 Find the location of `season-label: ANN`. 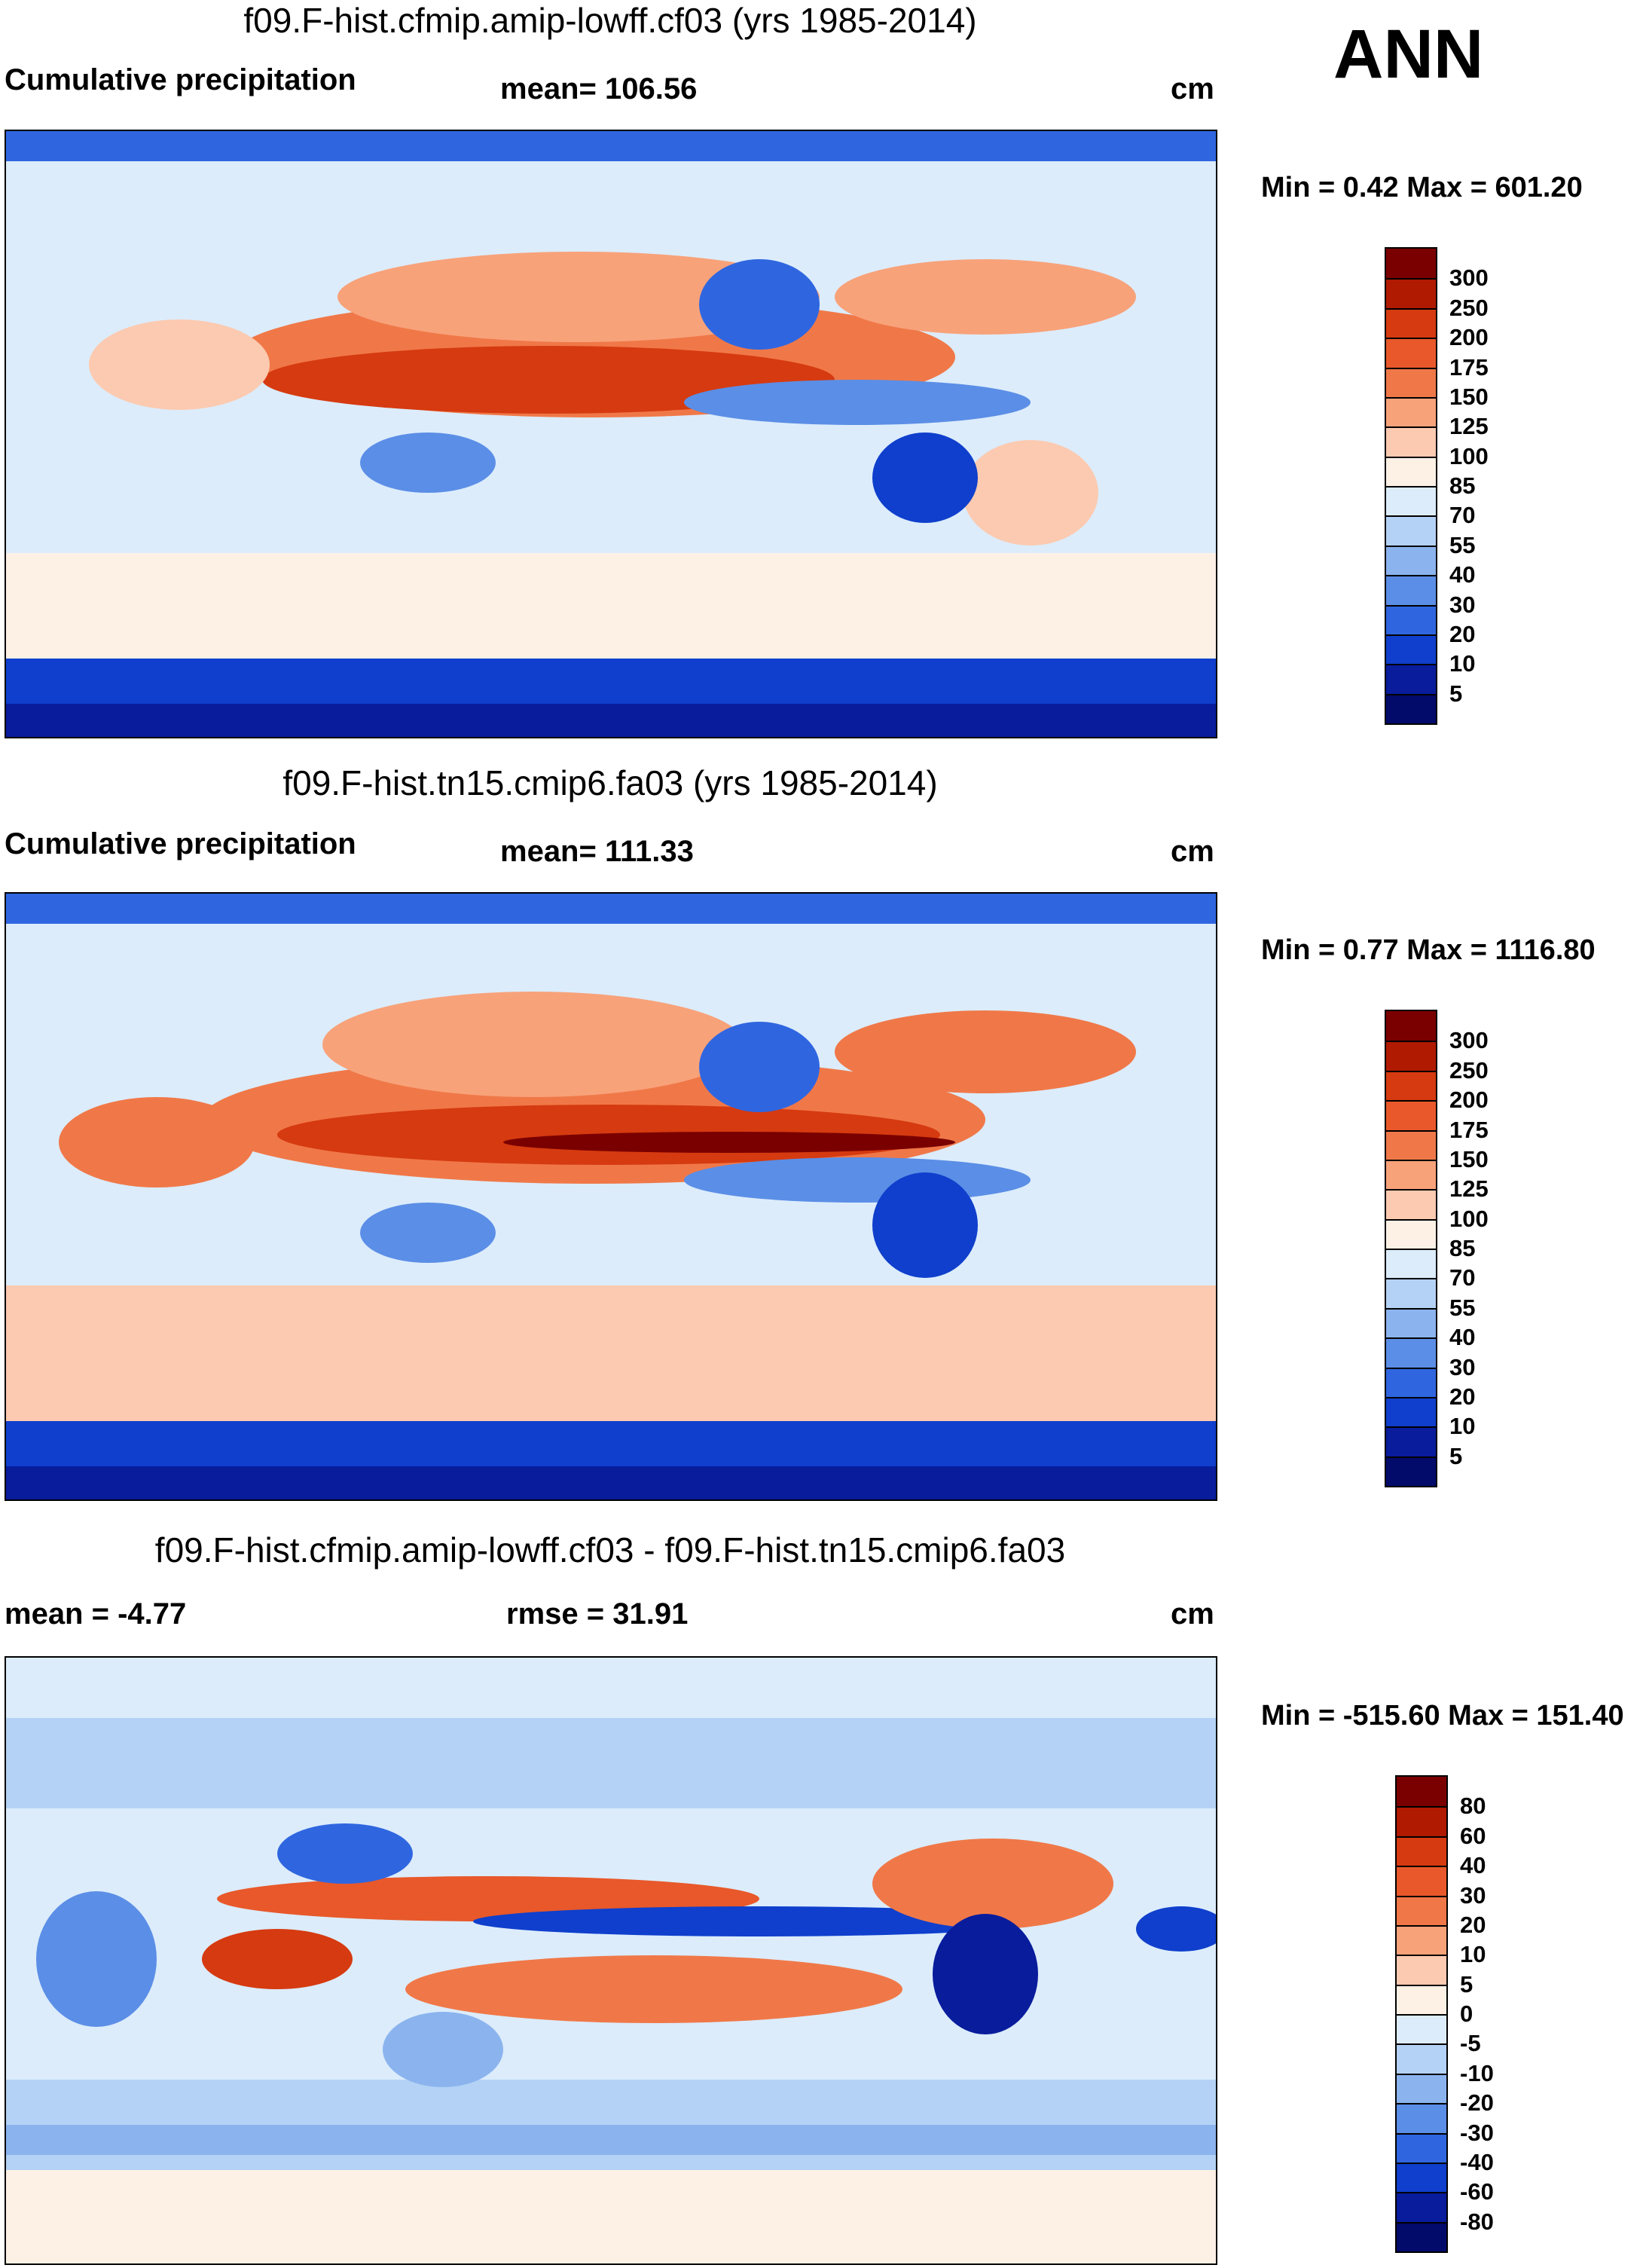

season-label: ANN is located at coordinates (1408, 54).